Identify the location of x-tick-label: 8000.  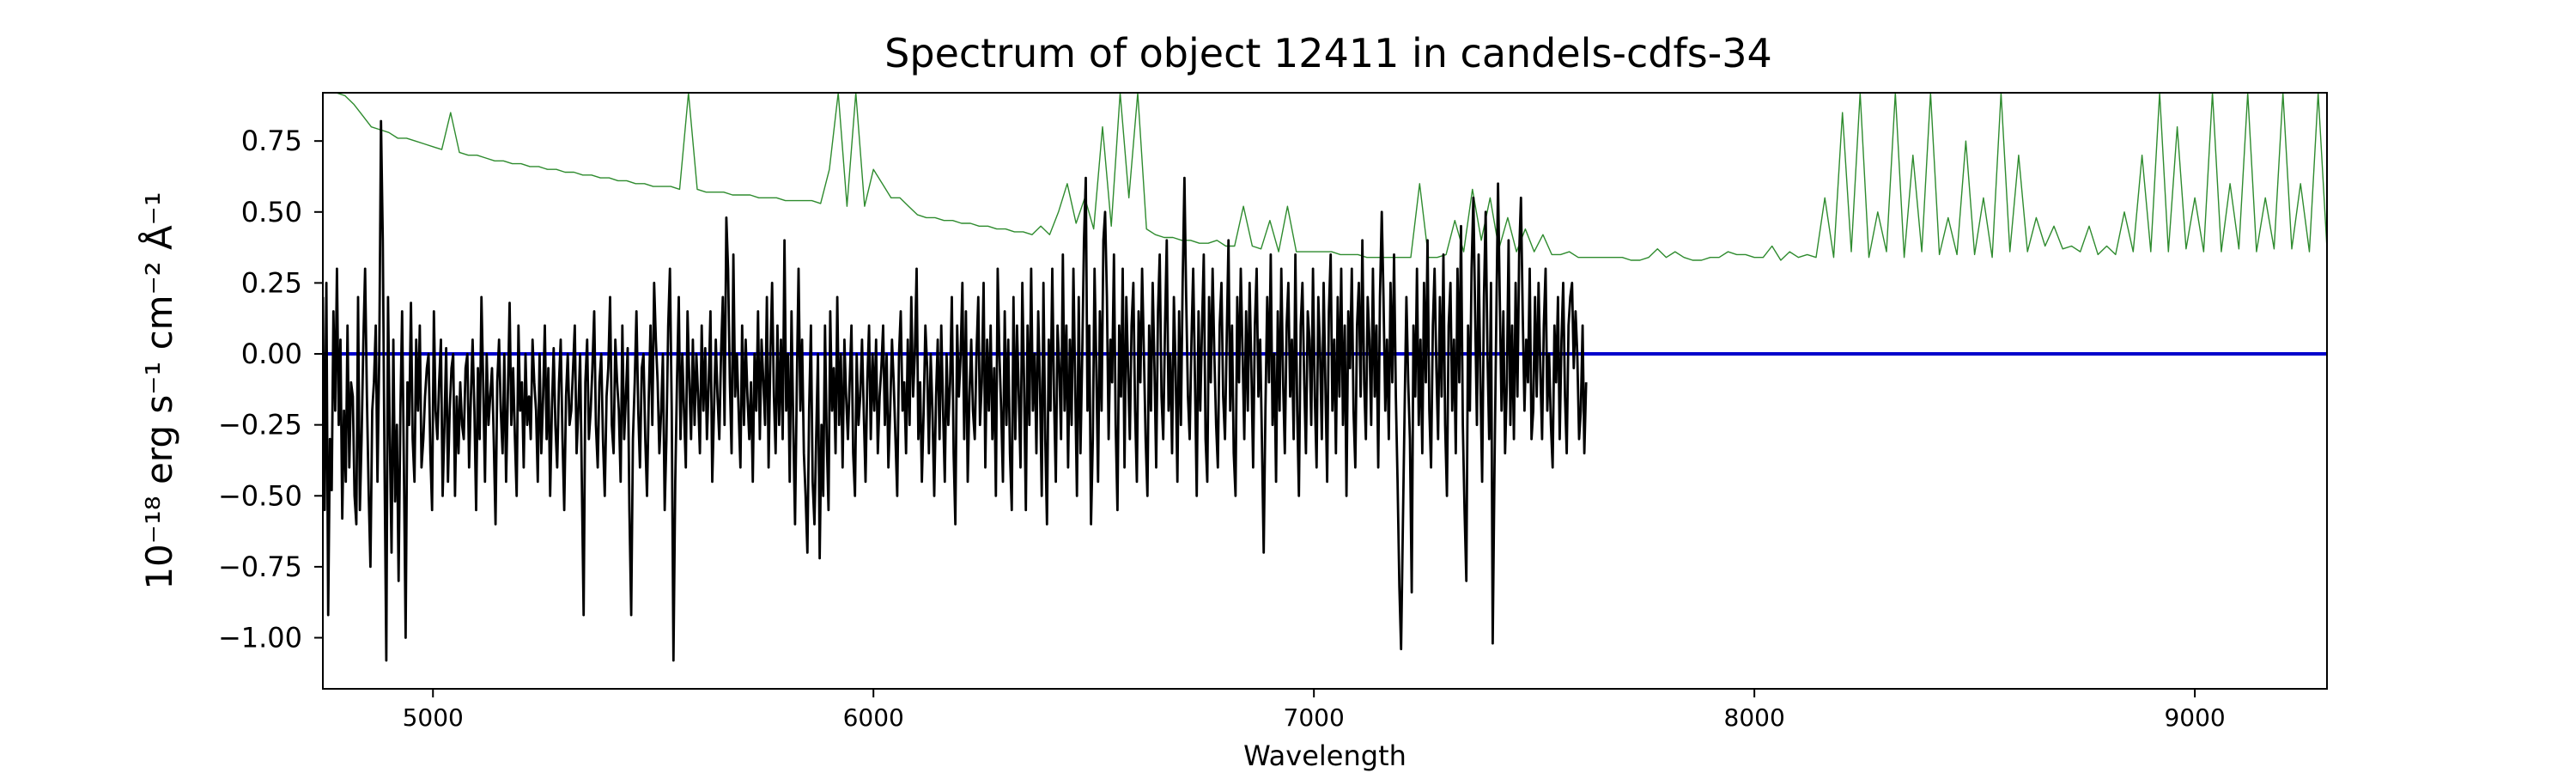
(1755, 717).